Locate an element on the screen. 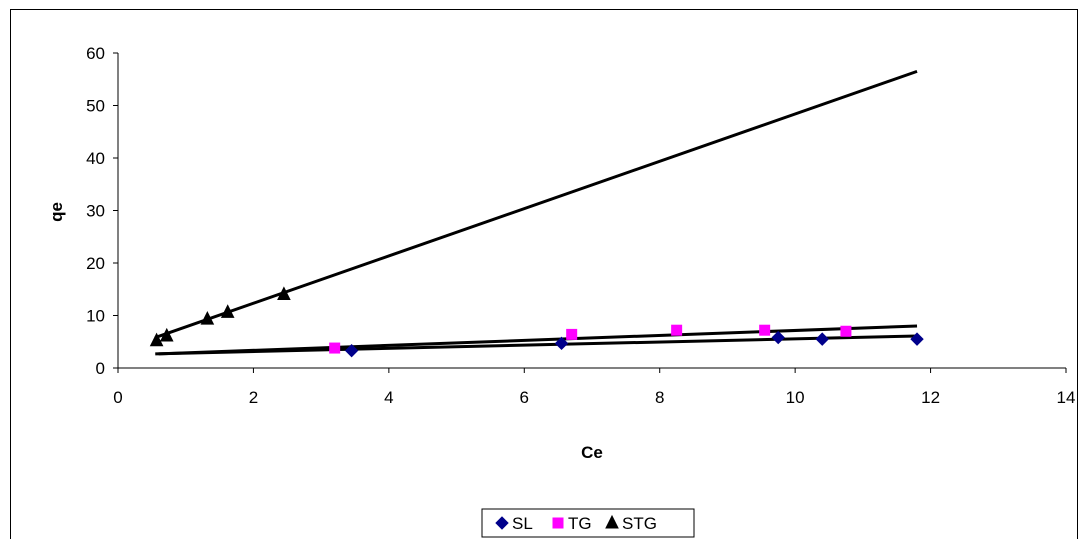  legend-marker-sl is located at coordinates (502, 523).